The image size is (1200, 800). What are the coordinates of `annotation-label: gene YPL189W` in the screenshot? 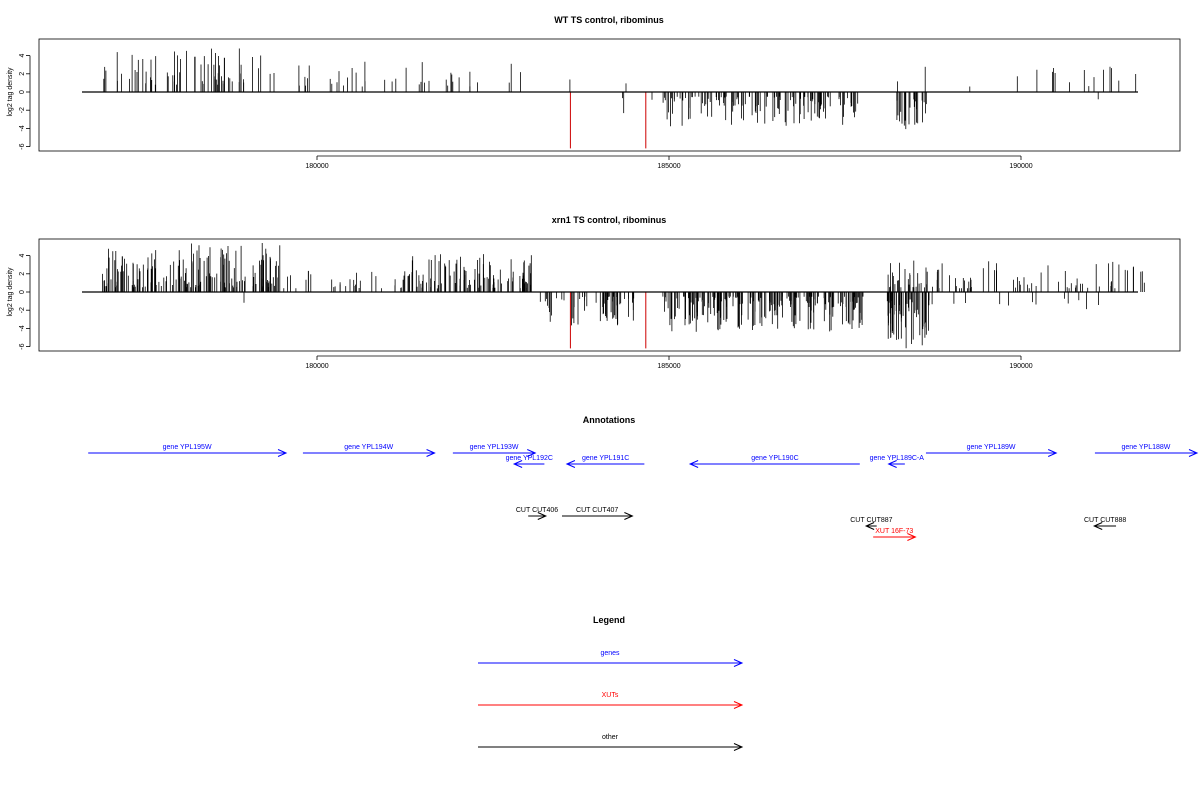 It's located at (991, 447).